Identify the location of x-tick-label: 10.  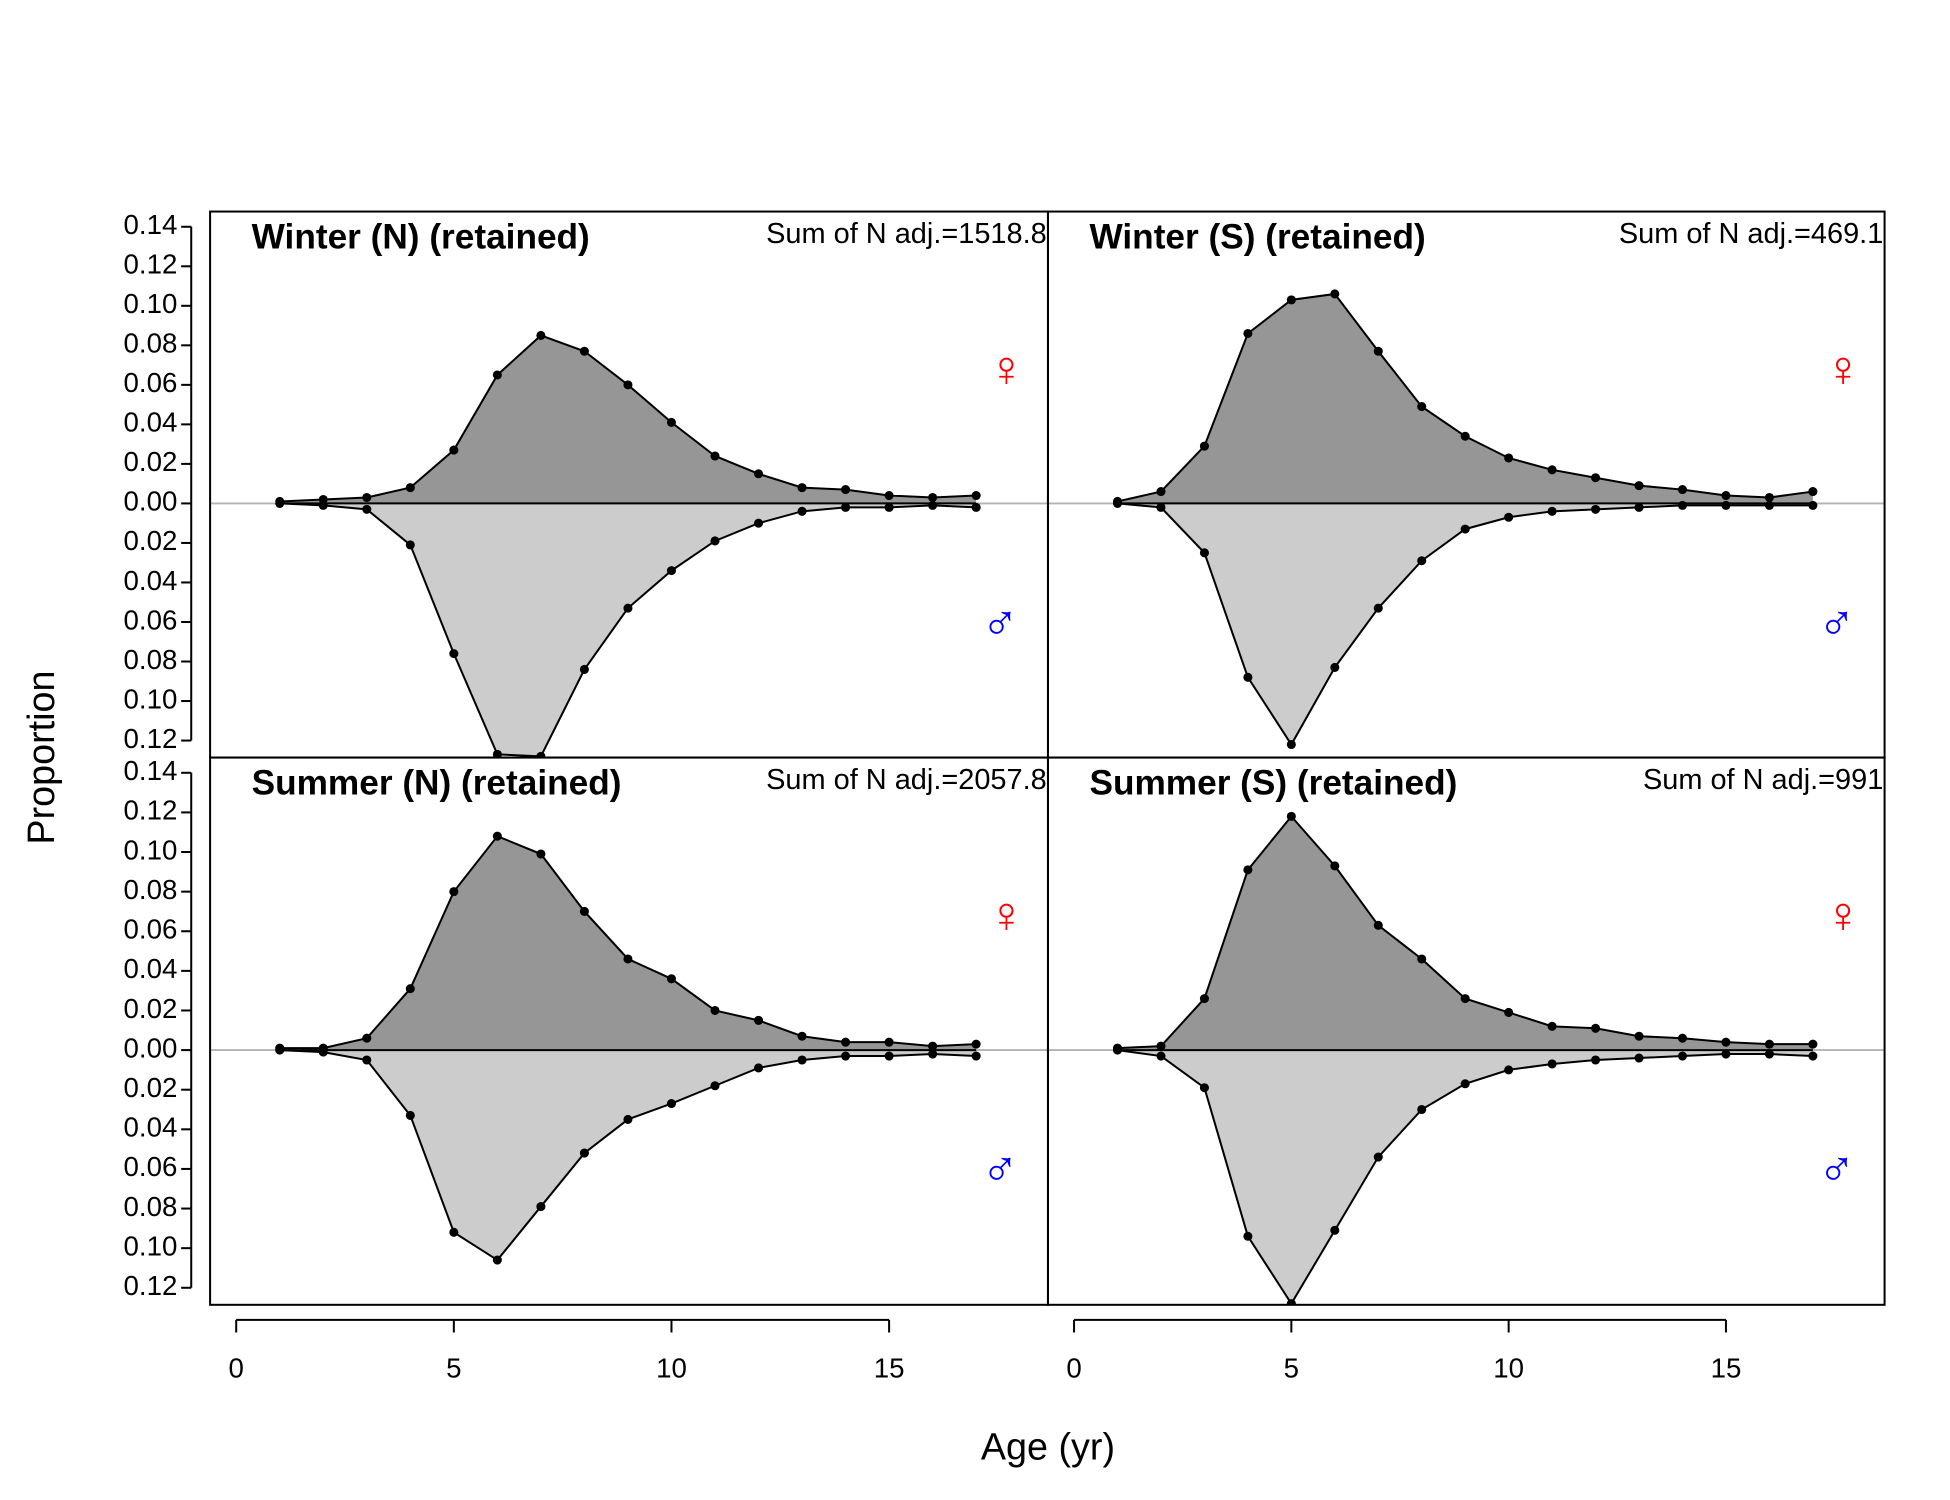
(1508, 1368).